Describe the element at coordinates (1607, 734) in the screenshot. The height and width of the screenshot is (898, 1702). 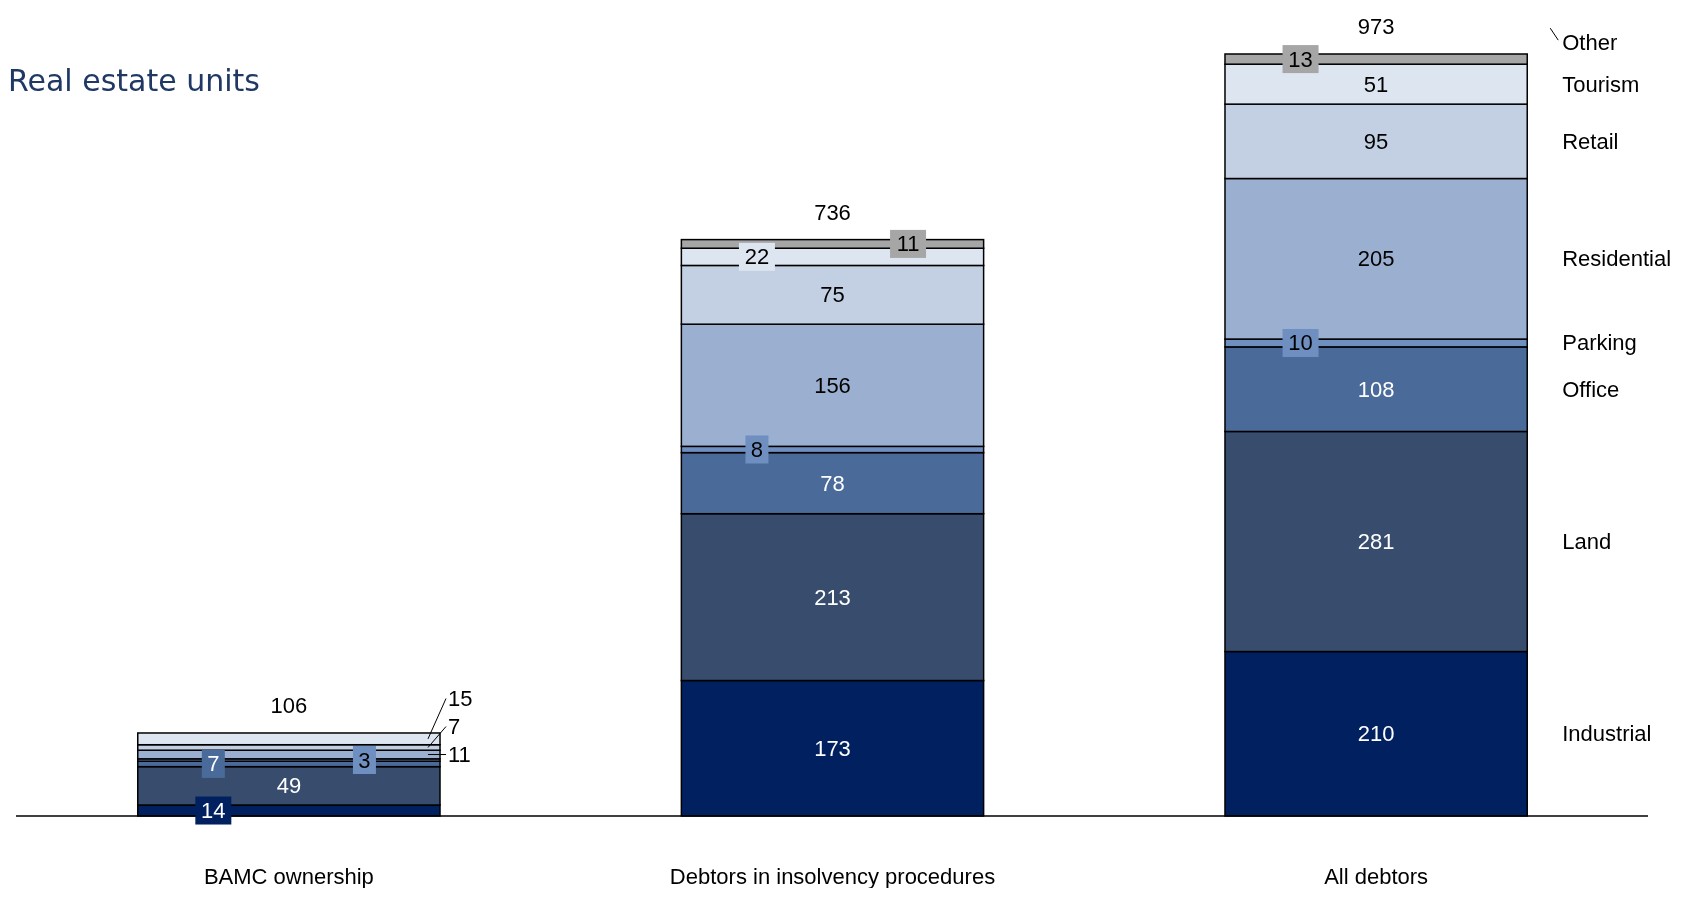
I see `series-label: Industrial` at that location.